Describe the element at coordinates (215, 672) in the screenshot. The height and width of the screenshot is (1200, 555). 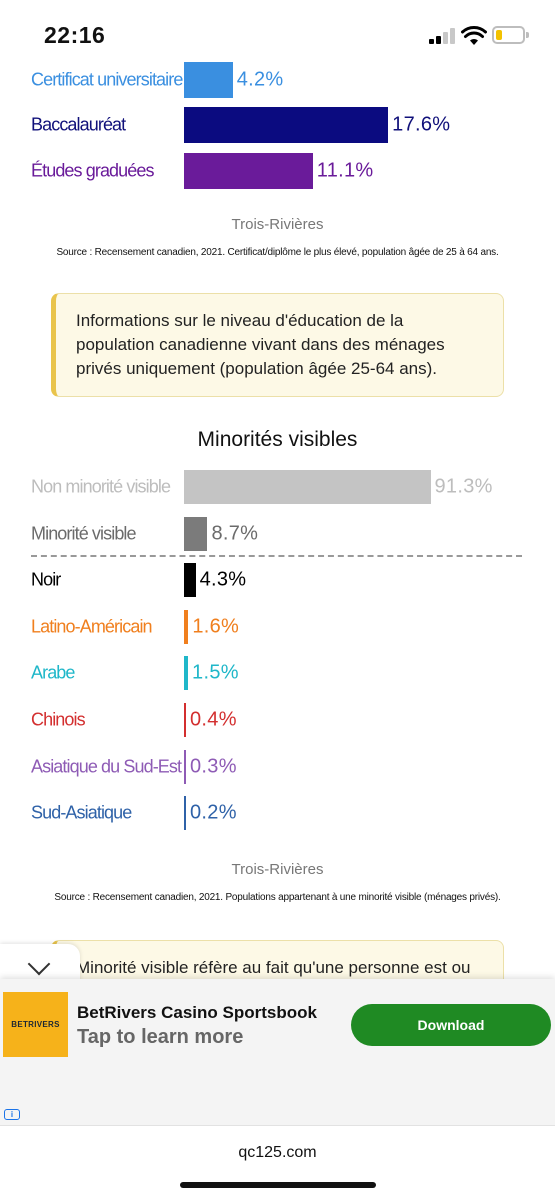
I see `bar-value: 1.5%` at that location.